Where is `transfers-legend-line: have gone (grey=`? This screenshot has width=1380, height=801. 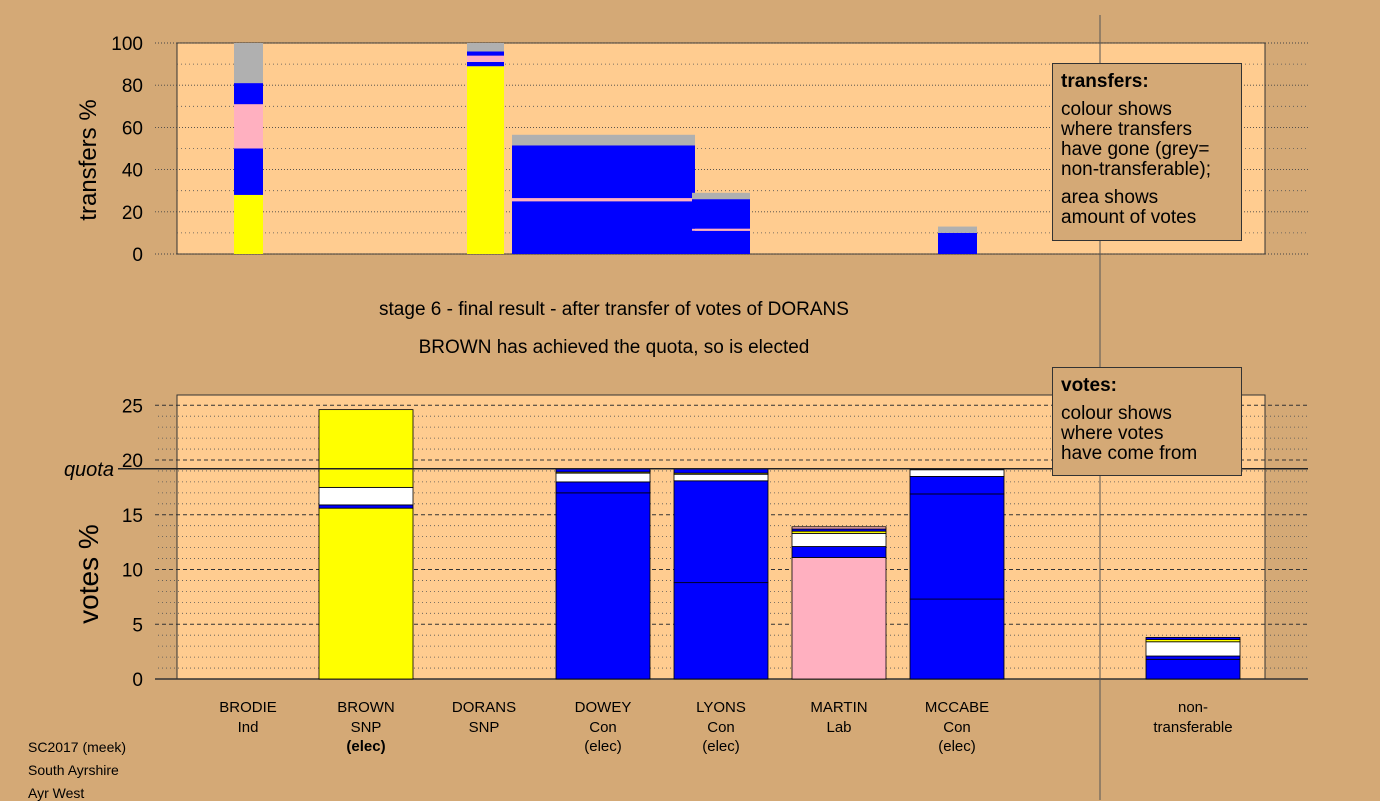
transfers-legend-line: have gone (grey= is located at coordinates (1135, 149).